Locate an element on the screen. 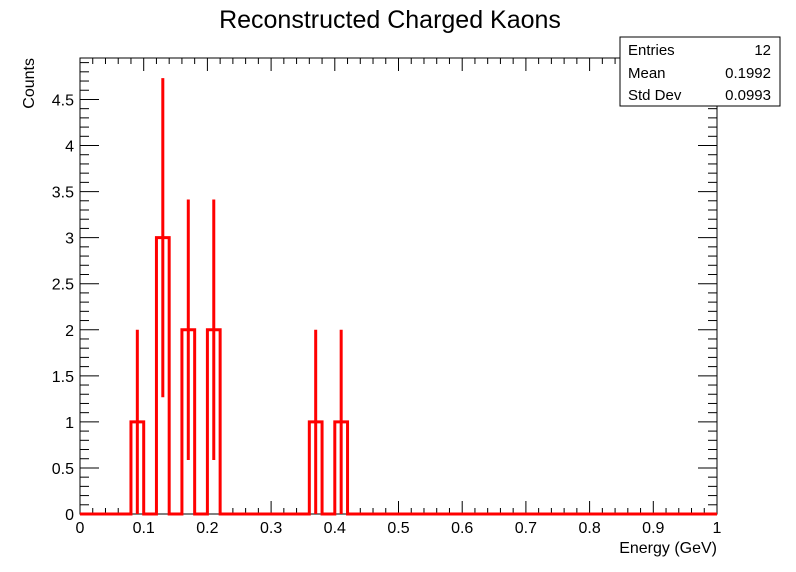  x-tick-label: 0.3 is located at coordinates (271, 528).